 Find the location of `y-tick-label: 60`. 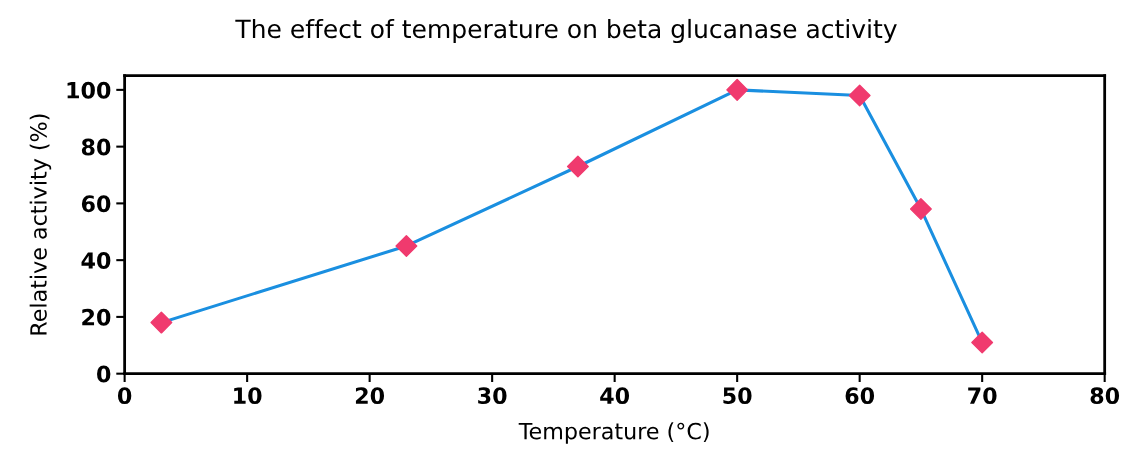

y-tick-label: 60 is located at coordinates (96, 204).